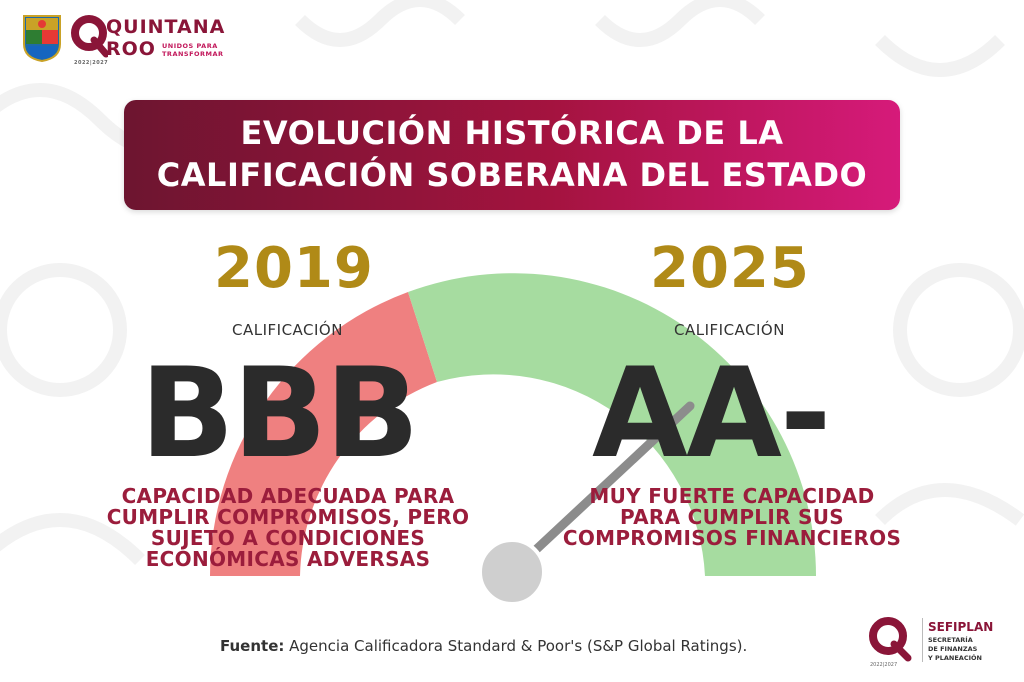  I want to click on sefiplan-years: 2022|2027, so click(884, 665).